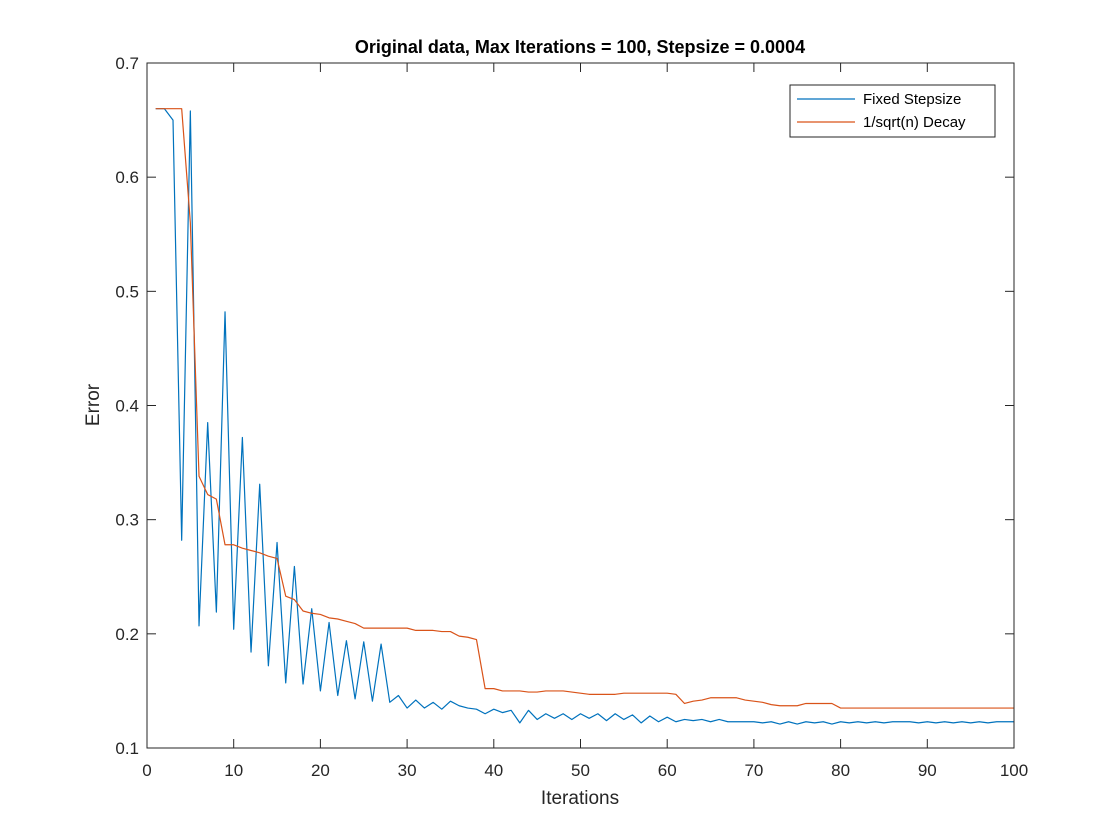 The height and width of the screenshot is (840, 1120). What do you see at coordinates (233, 770) in the screenshot?
I see `x-tick-label: 10` at bounding box center [233, 770].